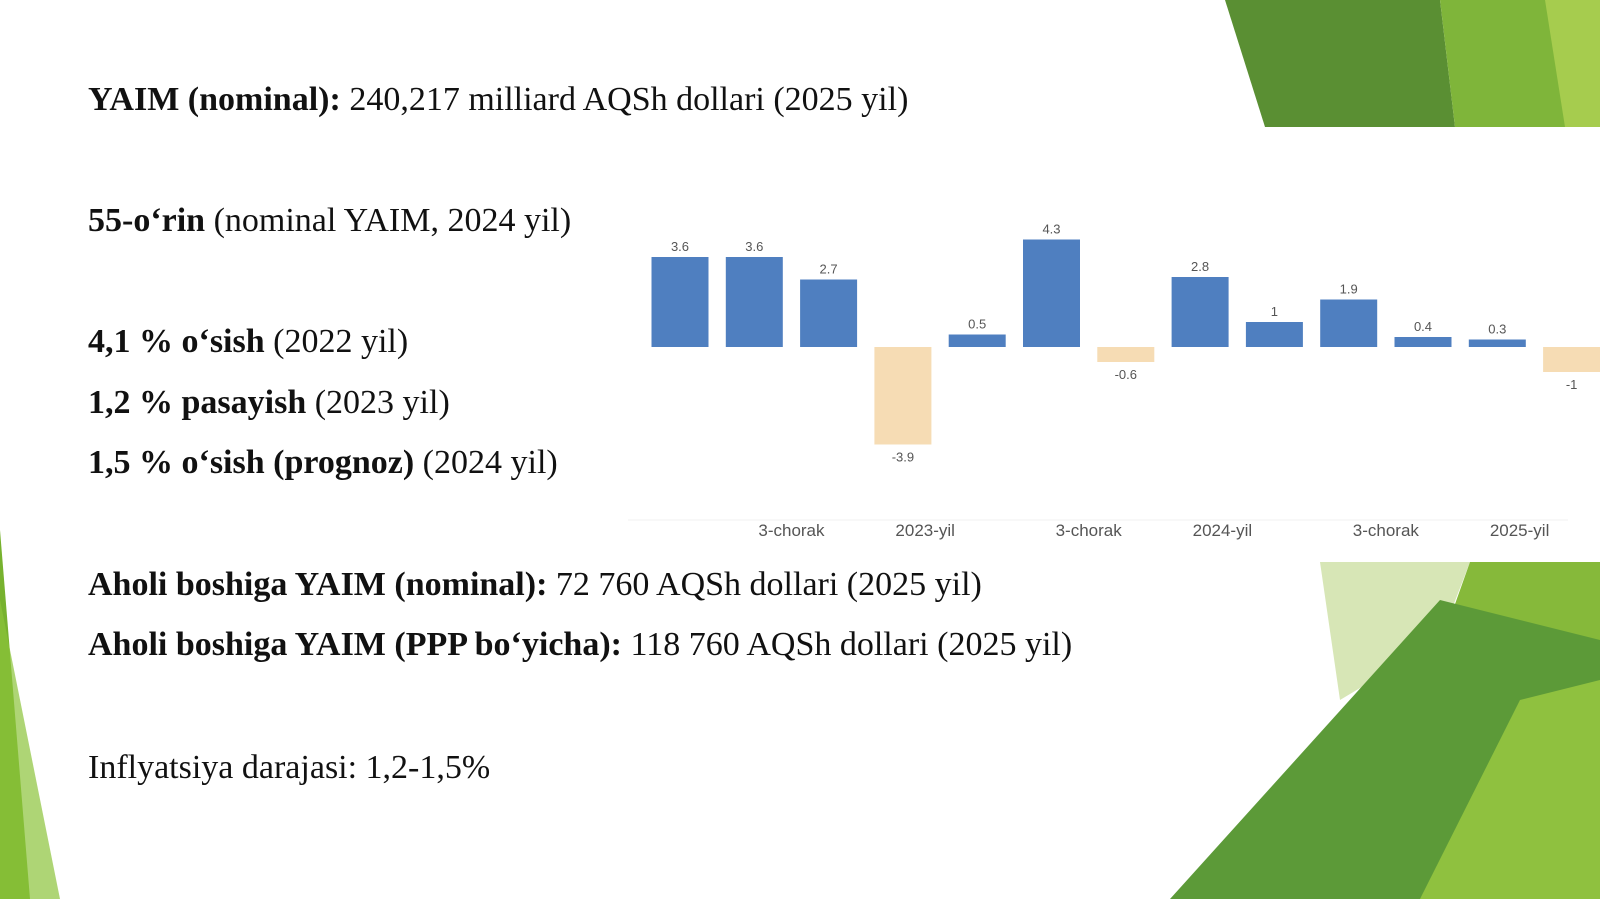 Image resolution: width=1600 pixels, height=899 pixels. I want to click on gdp-per-capita-ppp-label: Aholi boshiga YAIM (PPP bo‘yicha):, so click(355, 644).